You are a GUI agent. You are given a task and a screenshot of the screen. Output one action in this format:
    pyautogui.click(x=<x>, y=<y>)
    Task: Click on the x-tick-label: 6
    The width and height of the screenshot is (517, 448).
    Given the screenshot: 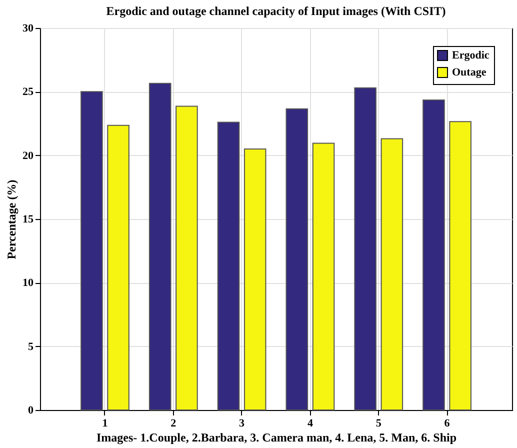 What is the action you would take?
    pyautogui.click(x=447, y=424)
    